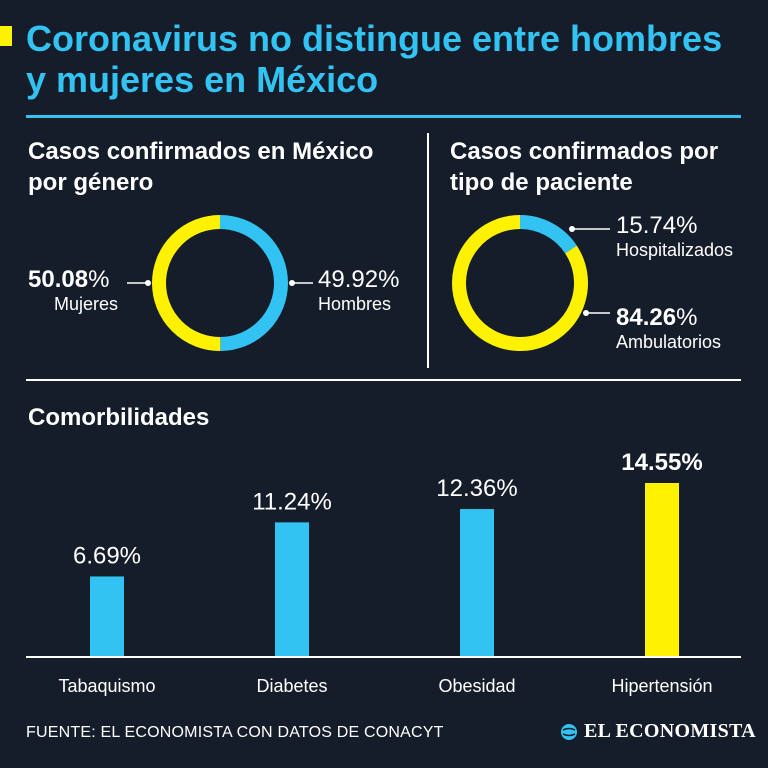  I want to click on title-accent-bar, so click(6, 36).